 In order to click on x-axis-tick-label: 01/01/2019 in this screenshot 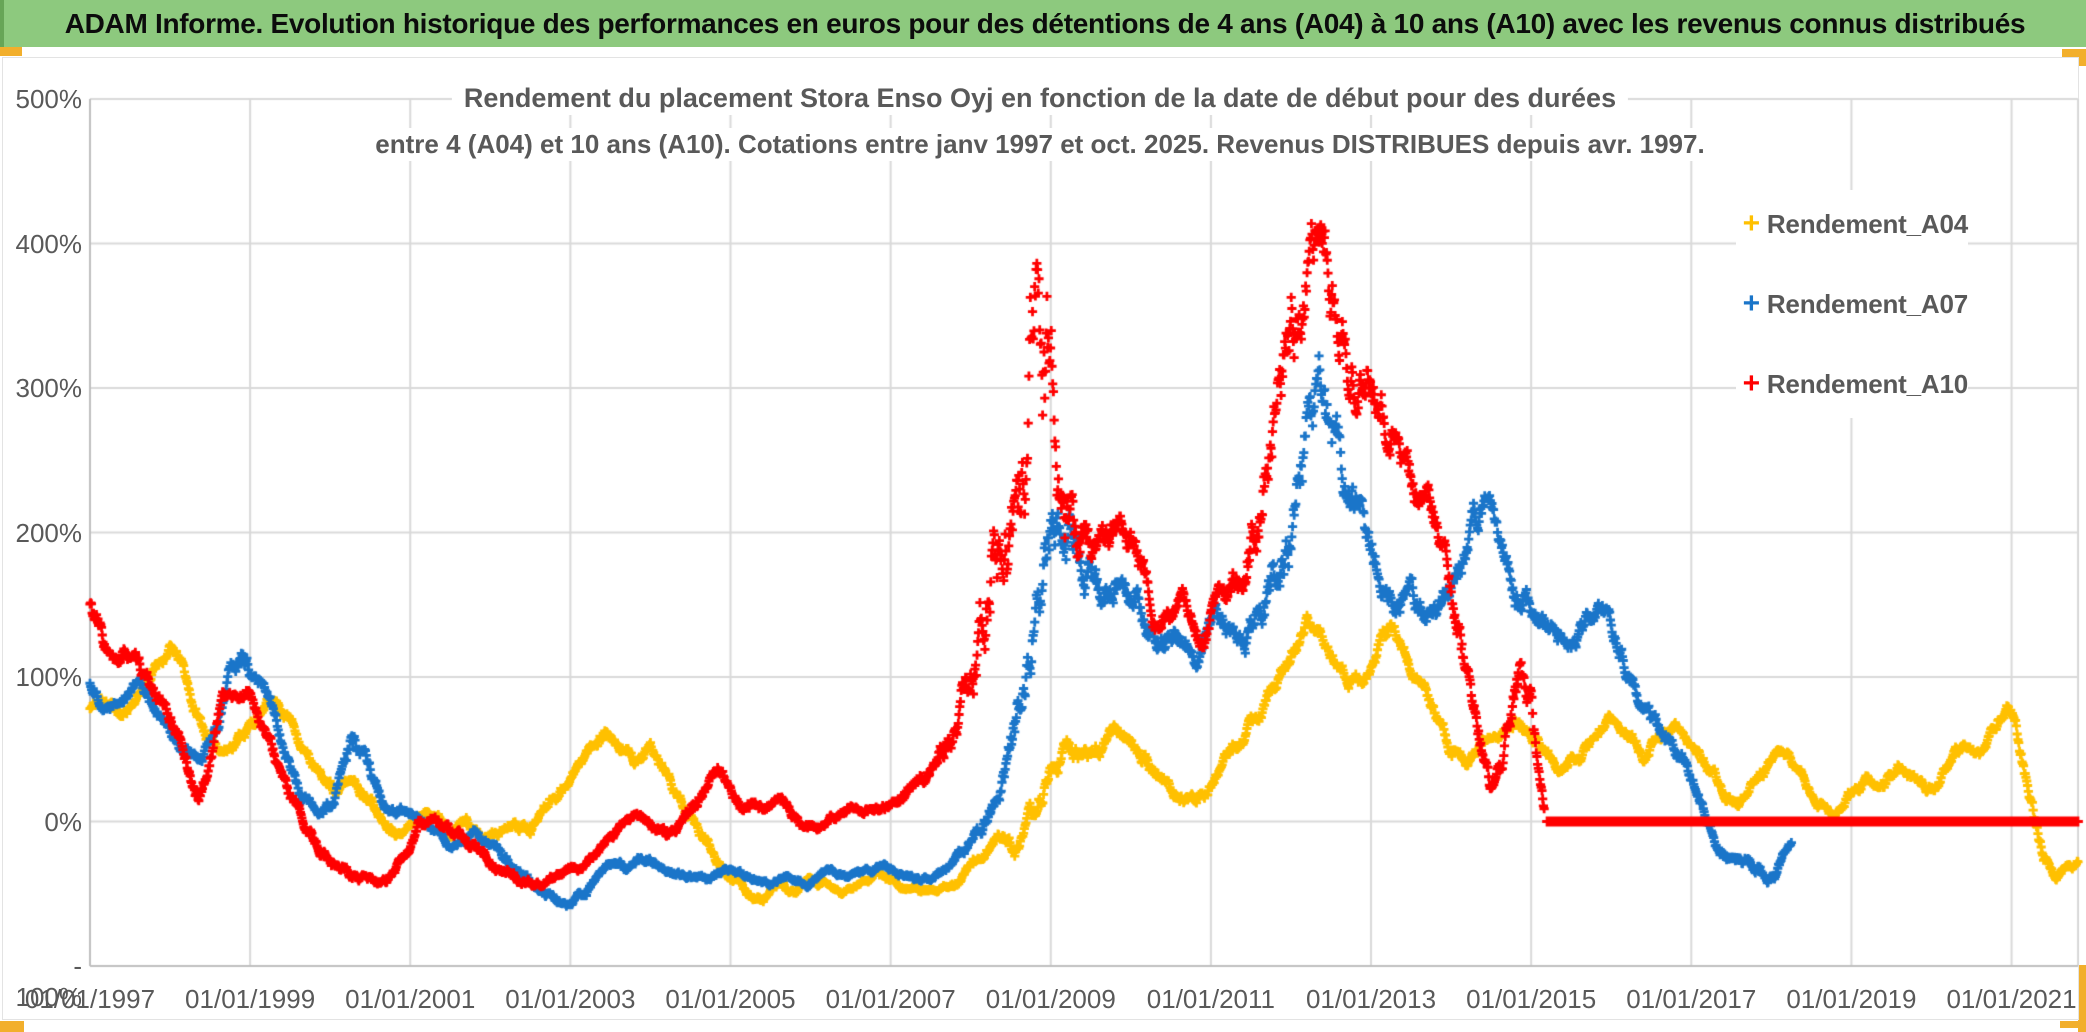, I will do `click(1851, 999)`.